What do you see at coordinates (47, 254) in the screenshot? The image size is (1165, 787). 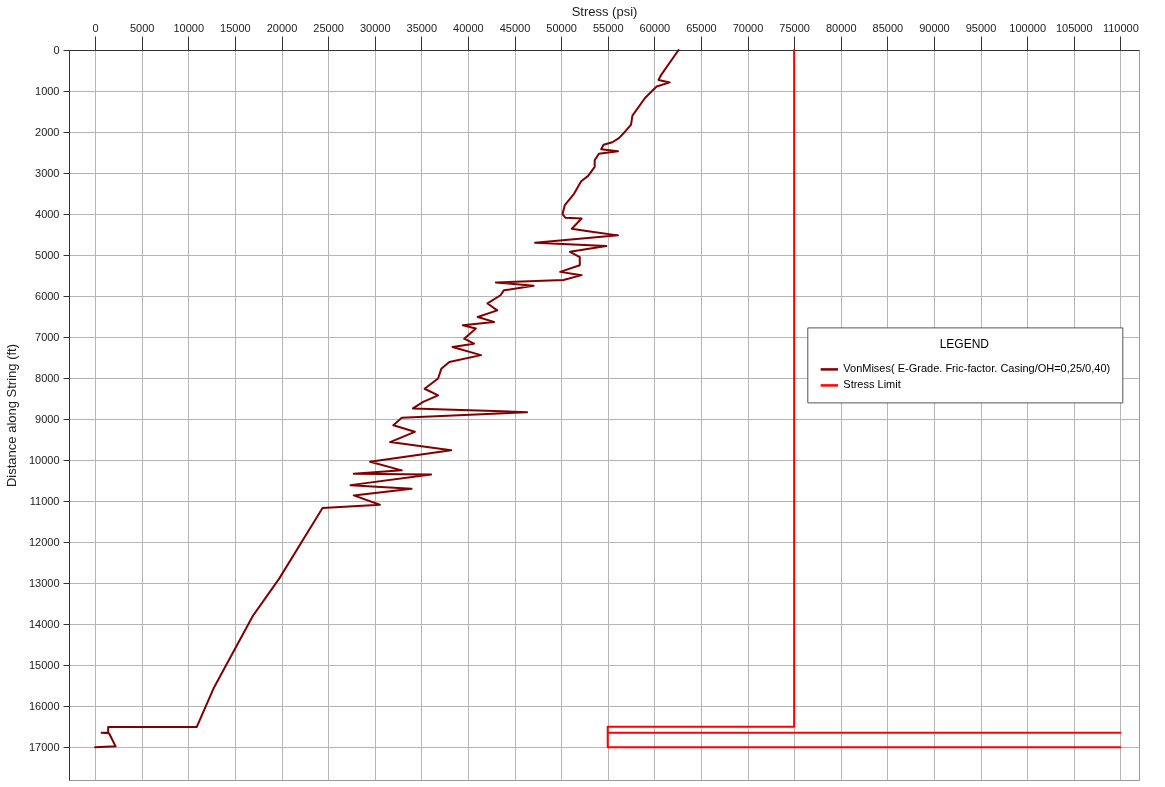 I see `y-tick-label: 5000` at bounding box center [47, 254].